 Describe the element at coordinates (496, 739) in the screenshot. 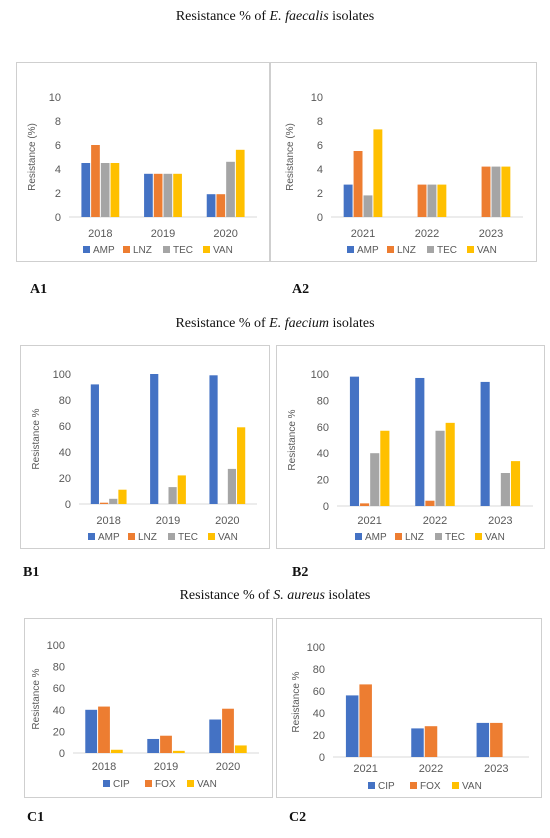

I see `bar-fox-2023` at that location.